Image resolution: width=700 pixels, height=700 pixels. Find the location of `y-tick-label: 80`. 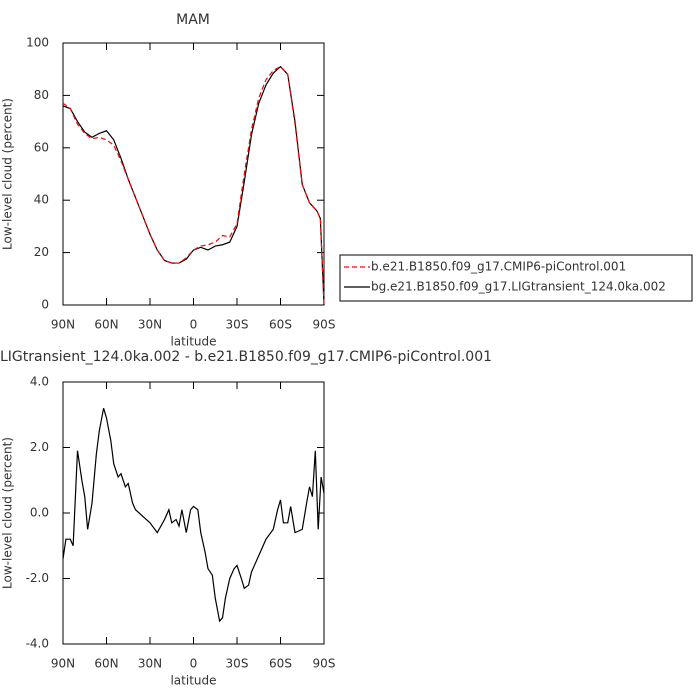

y-tick-label: 80 is located at coordinates (41, 95).